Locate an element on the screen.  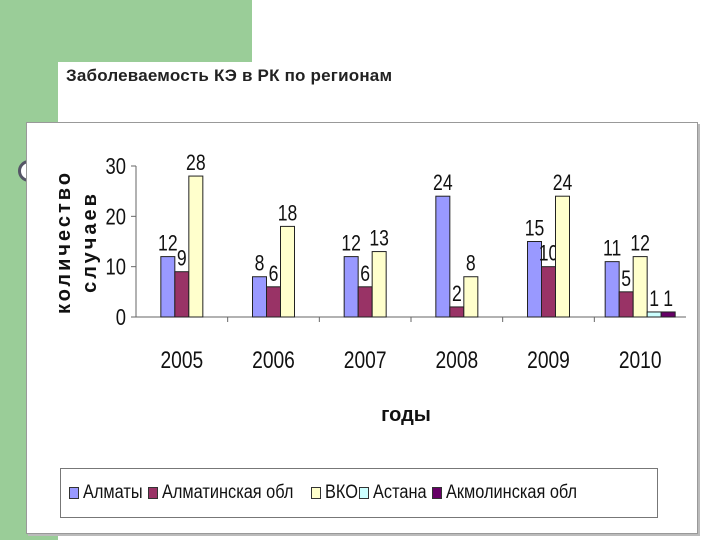
legend-item: Акмолинская обл is located at coordinates (508, 493).